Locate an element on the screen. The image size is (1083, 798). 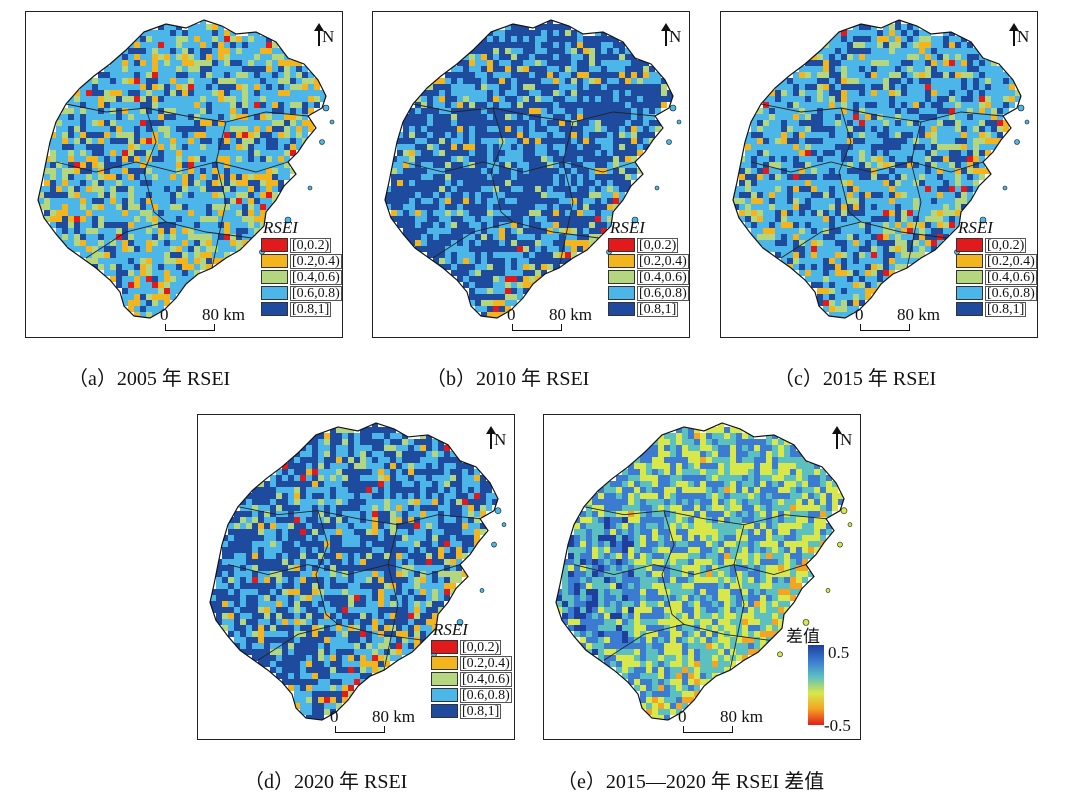
legend-swatch is located at coordinates (969, 245).